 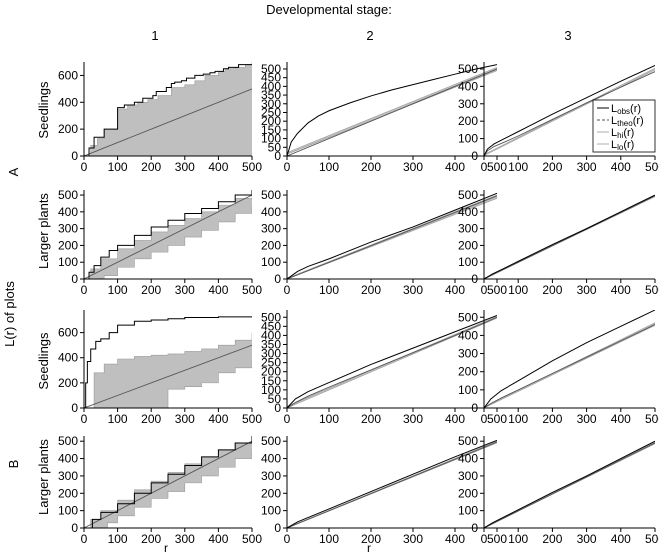 I want to click on panel-b-larger-plants-stage3-x-tick-label: 0, so click(x=484, y=539).